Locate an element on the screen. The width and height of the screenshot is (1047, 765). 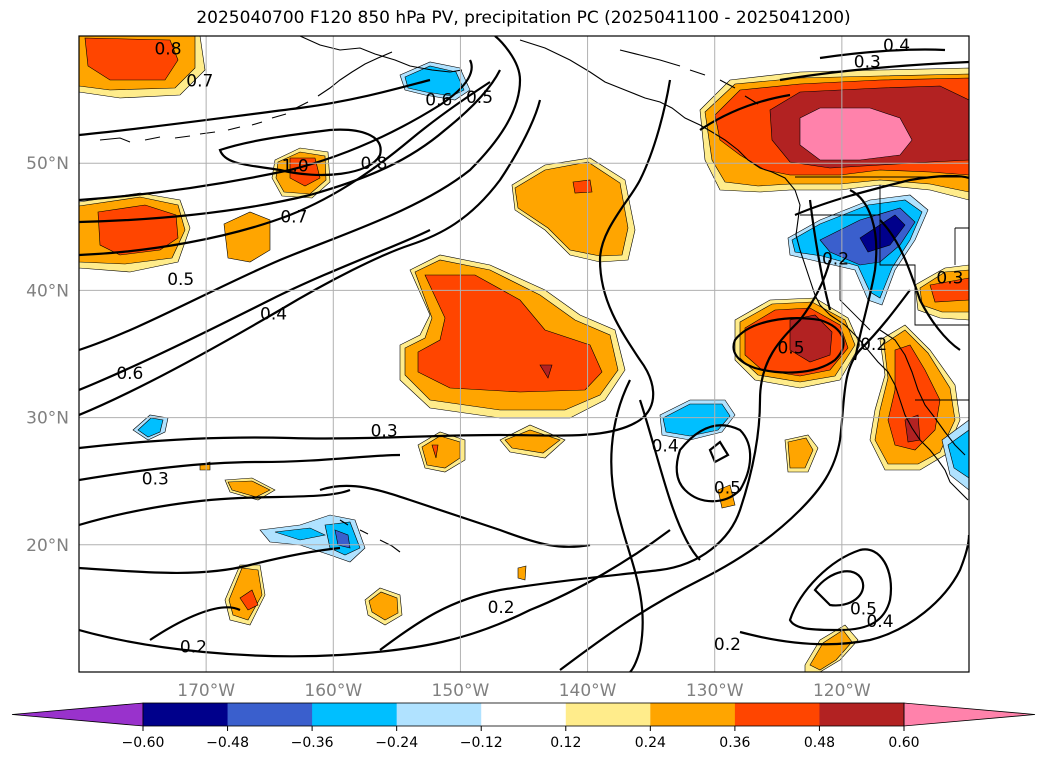
colorbar-extend-high is located at coordinates (969, 714).